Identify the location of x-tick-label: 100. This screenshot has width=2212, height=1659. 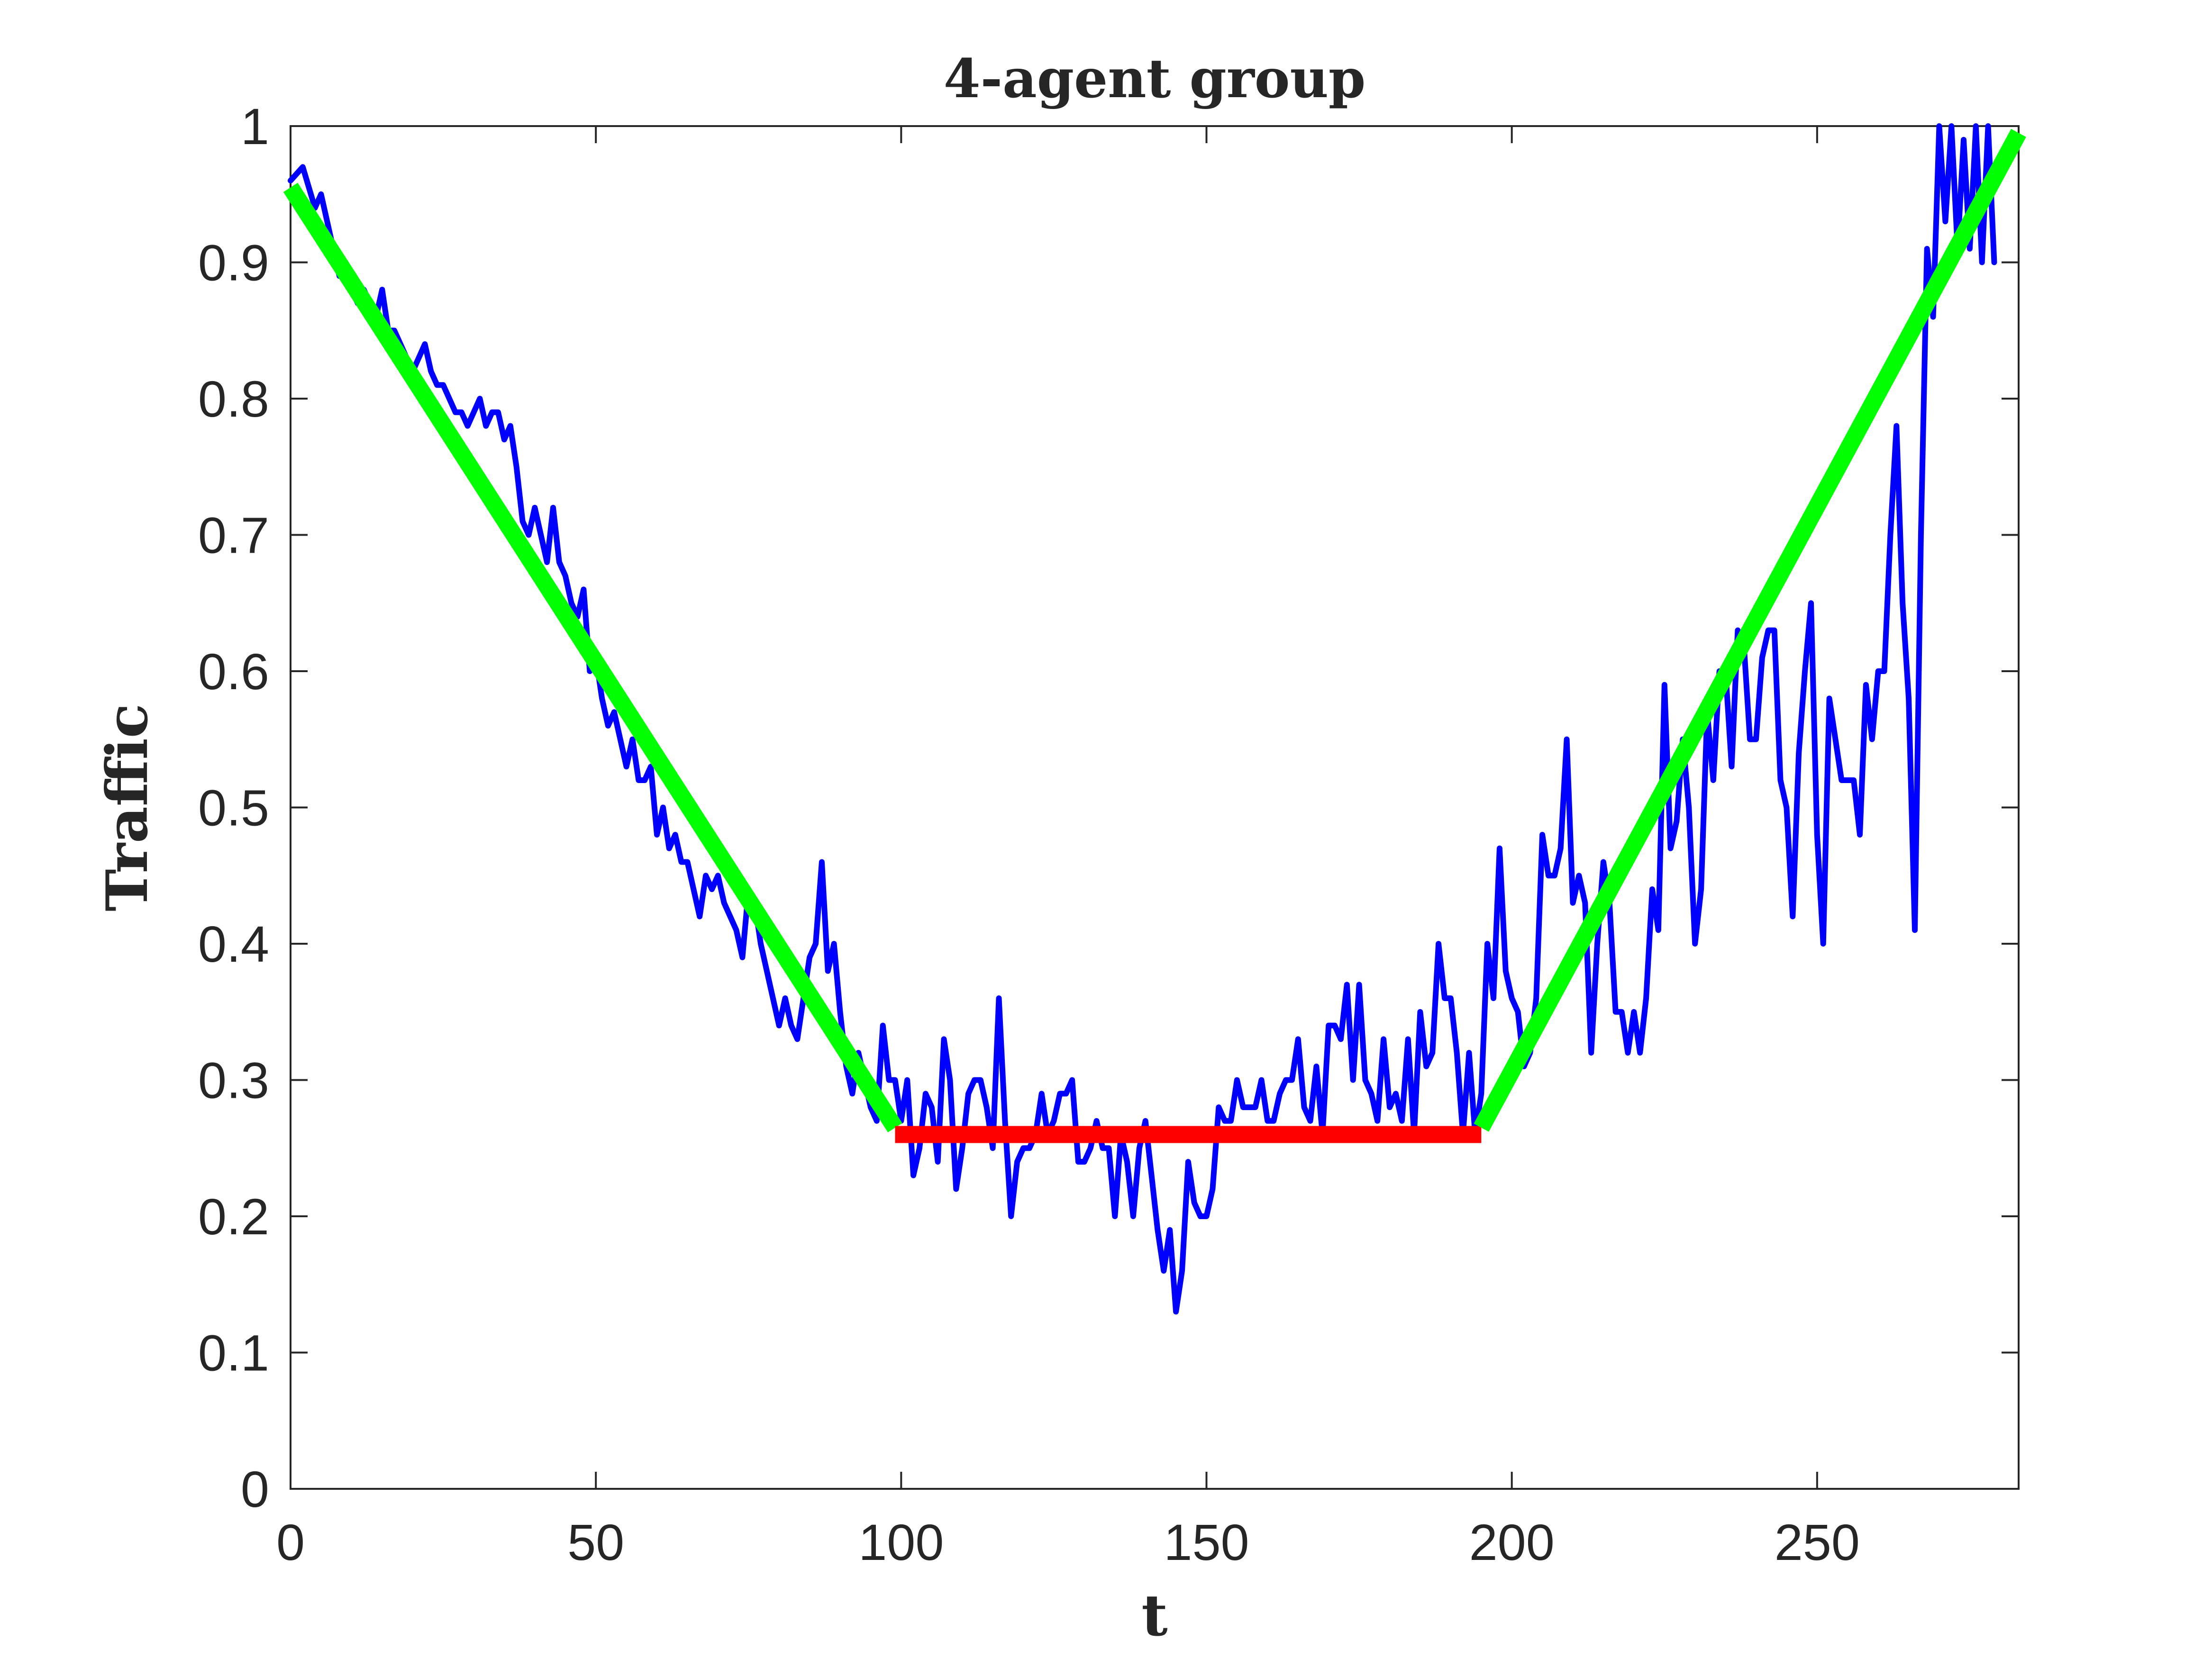
(901, 1542).